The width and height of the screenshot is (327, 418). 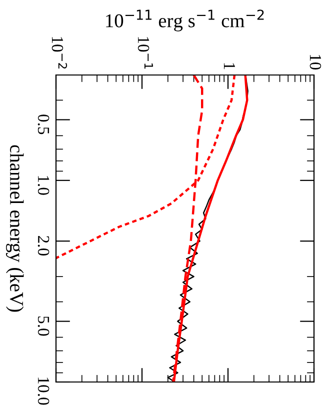 I want to click on y-tick-label: 1.0, so click(x=44, y=185).